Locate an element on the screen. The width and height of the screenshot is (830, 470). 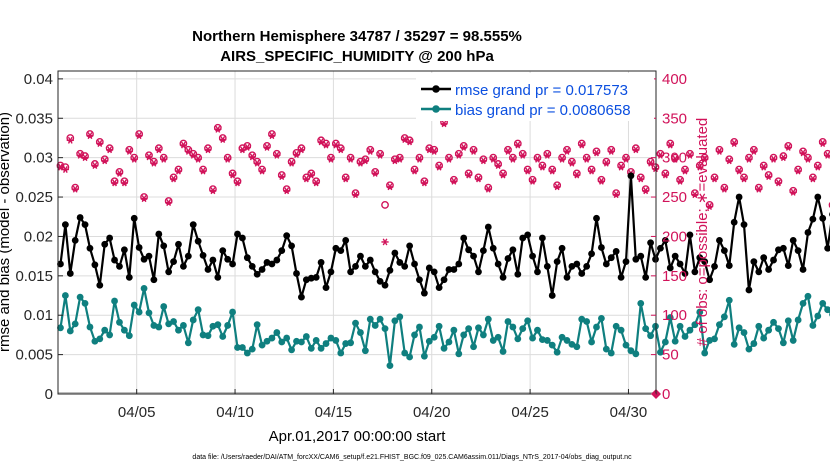
x-tick-label: 04/15 is located at coordinates (334, 412).